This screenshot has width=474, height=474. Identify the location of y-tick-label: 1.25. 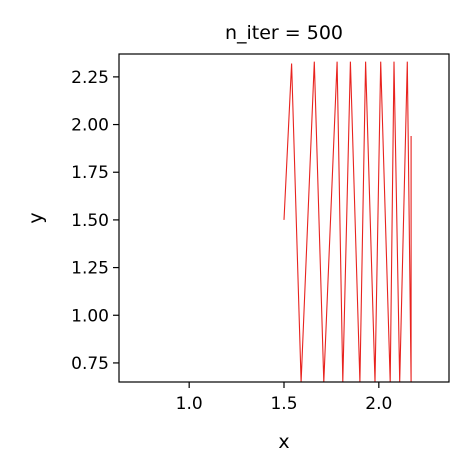
(90, 269).